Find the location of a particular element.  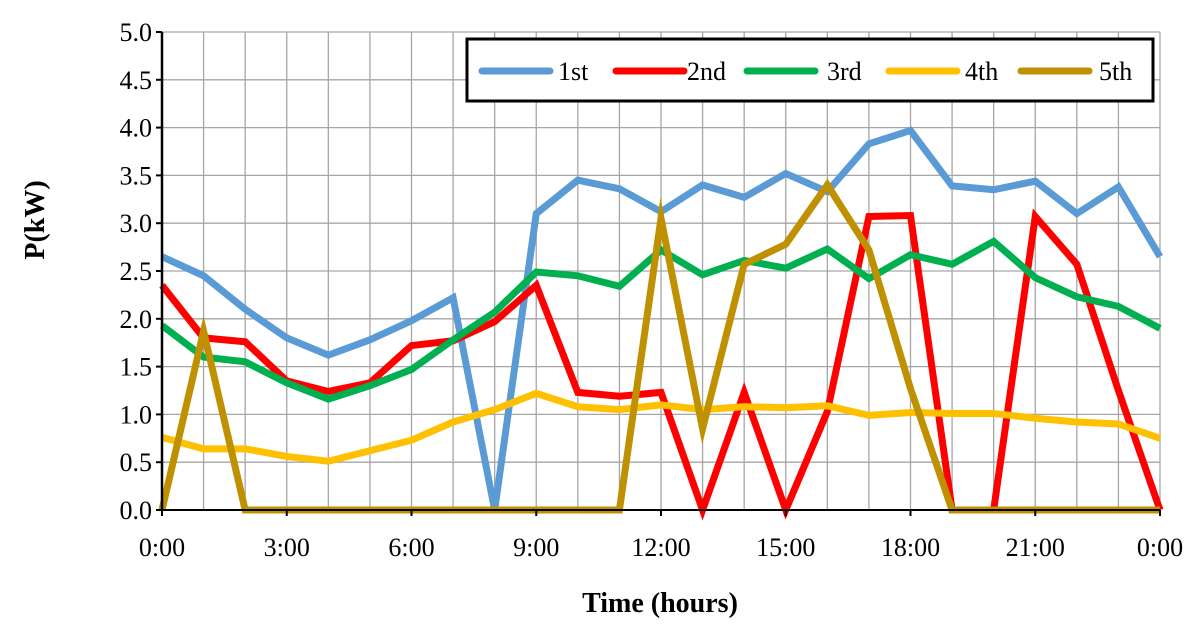

y-tick-label: 4.0 is located at coordinates (136, 128).